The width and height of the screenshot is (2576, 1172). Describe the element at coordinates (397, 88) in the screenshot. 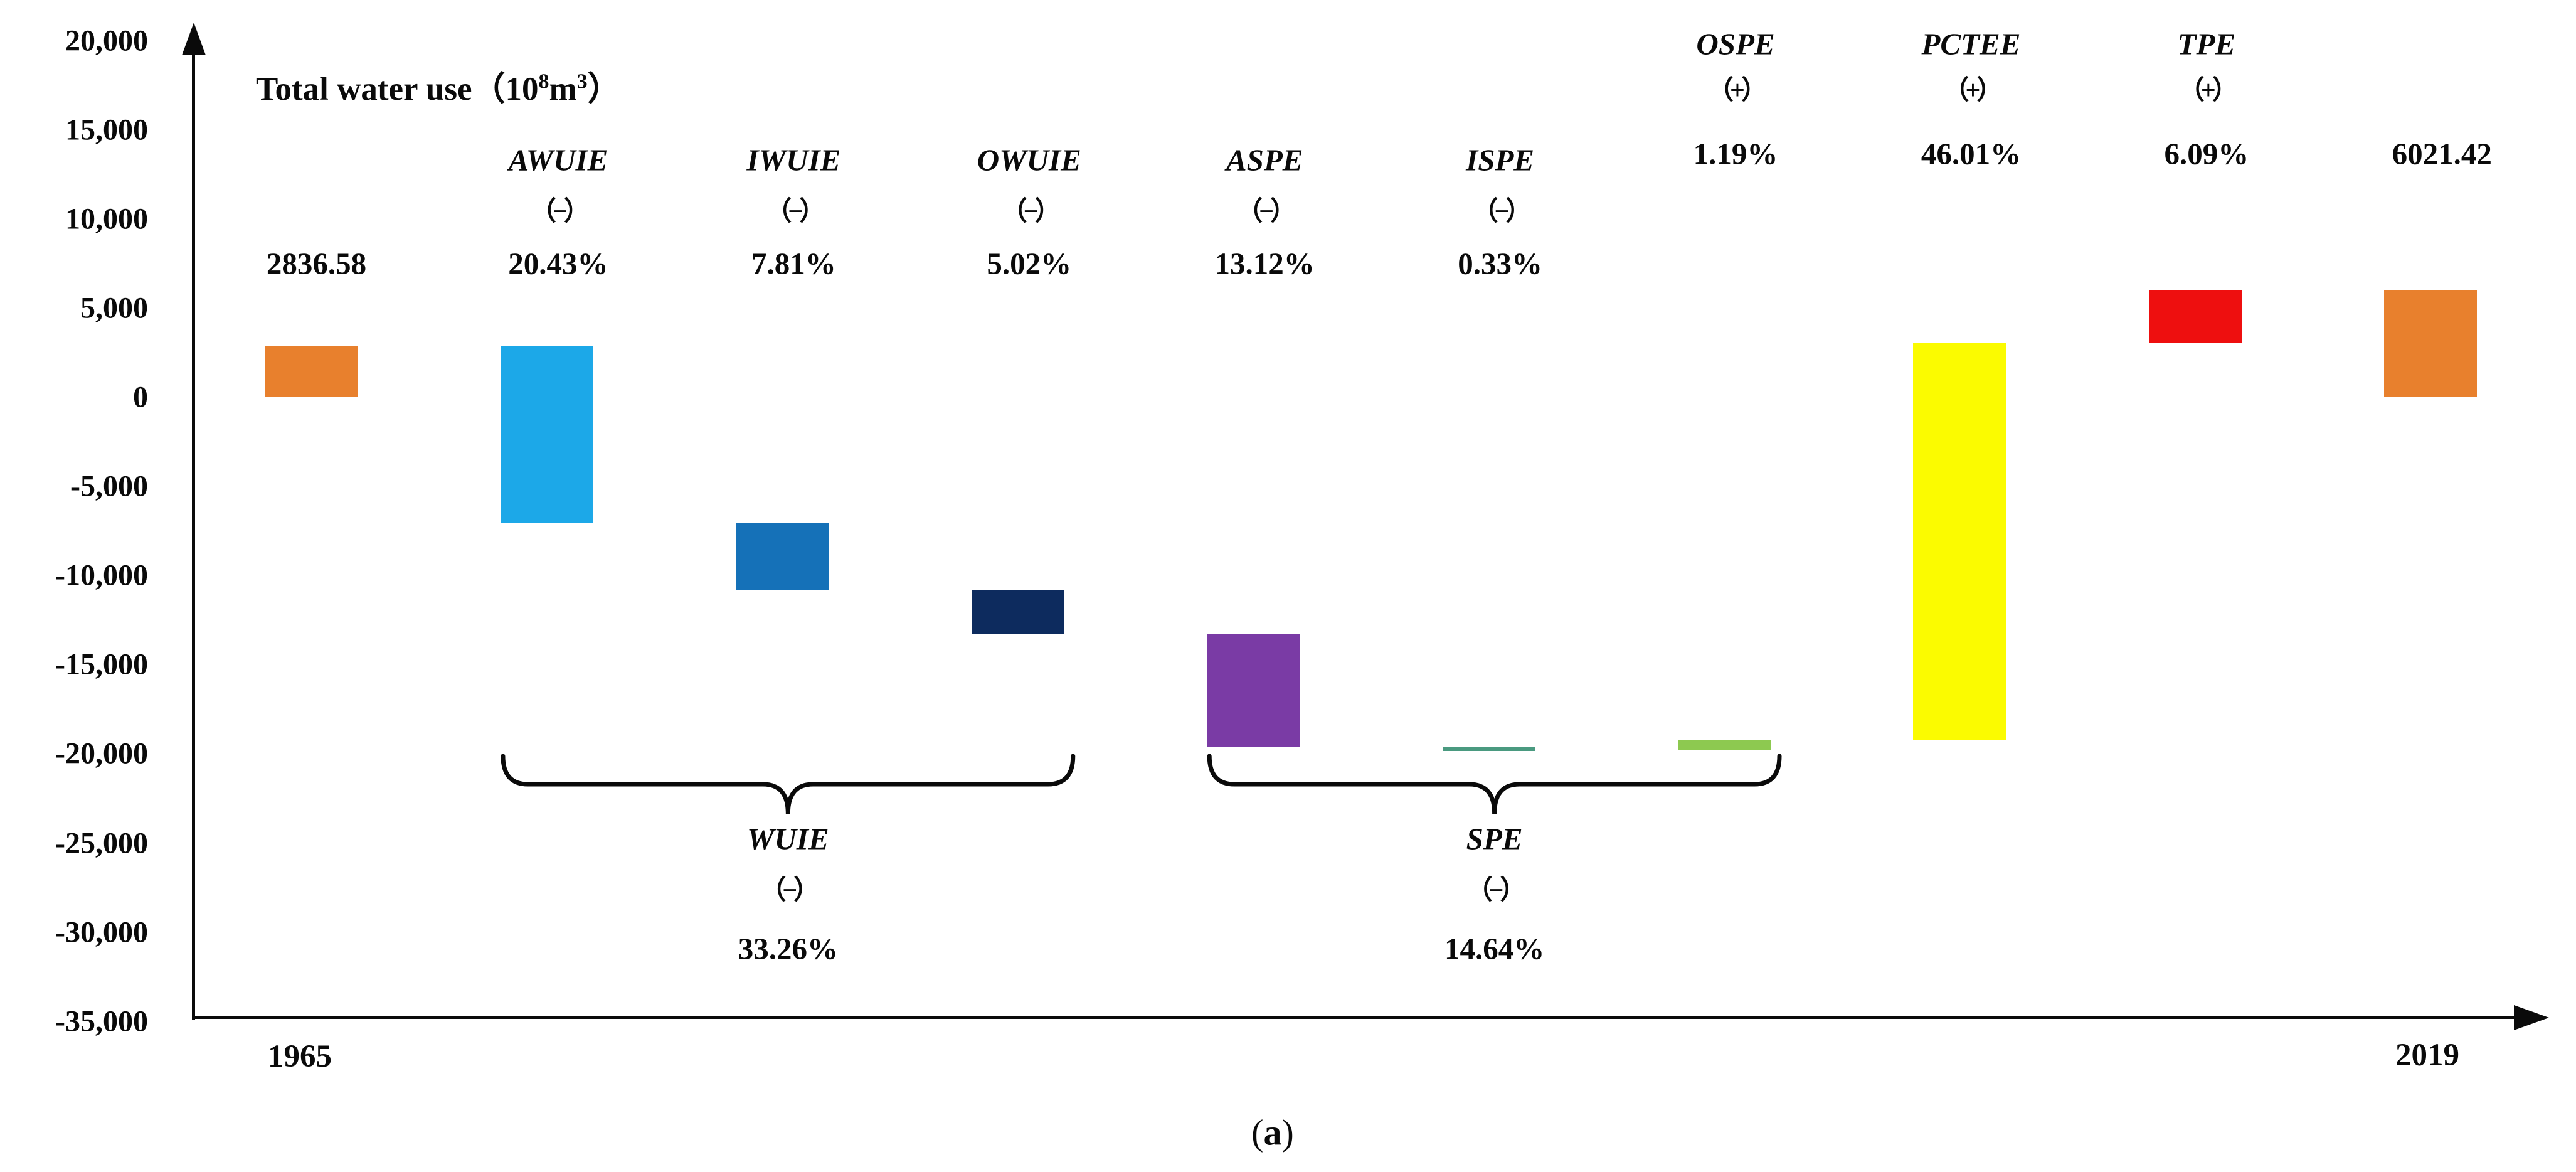

I see `chart-title-text: Total water use（10` at that location.